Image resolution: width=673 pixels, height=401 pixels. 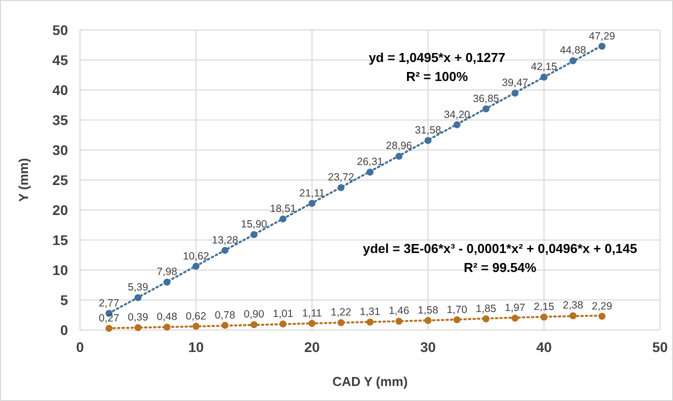 I want to click on y-axis-title: Y (mm), so click(x=23, y=180).